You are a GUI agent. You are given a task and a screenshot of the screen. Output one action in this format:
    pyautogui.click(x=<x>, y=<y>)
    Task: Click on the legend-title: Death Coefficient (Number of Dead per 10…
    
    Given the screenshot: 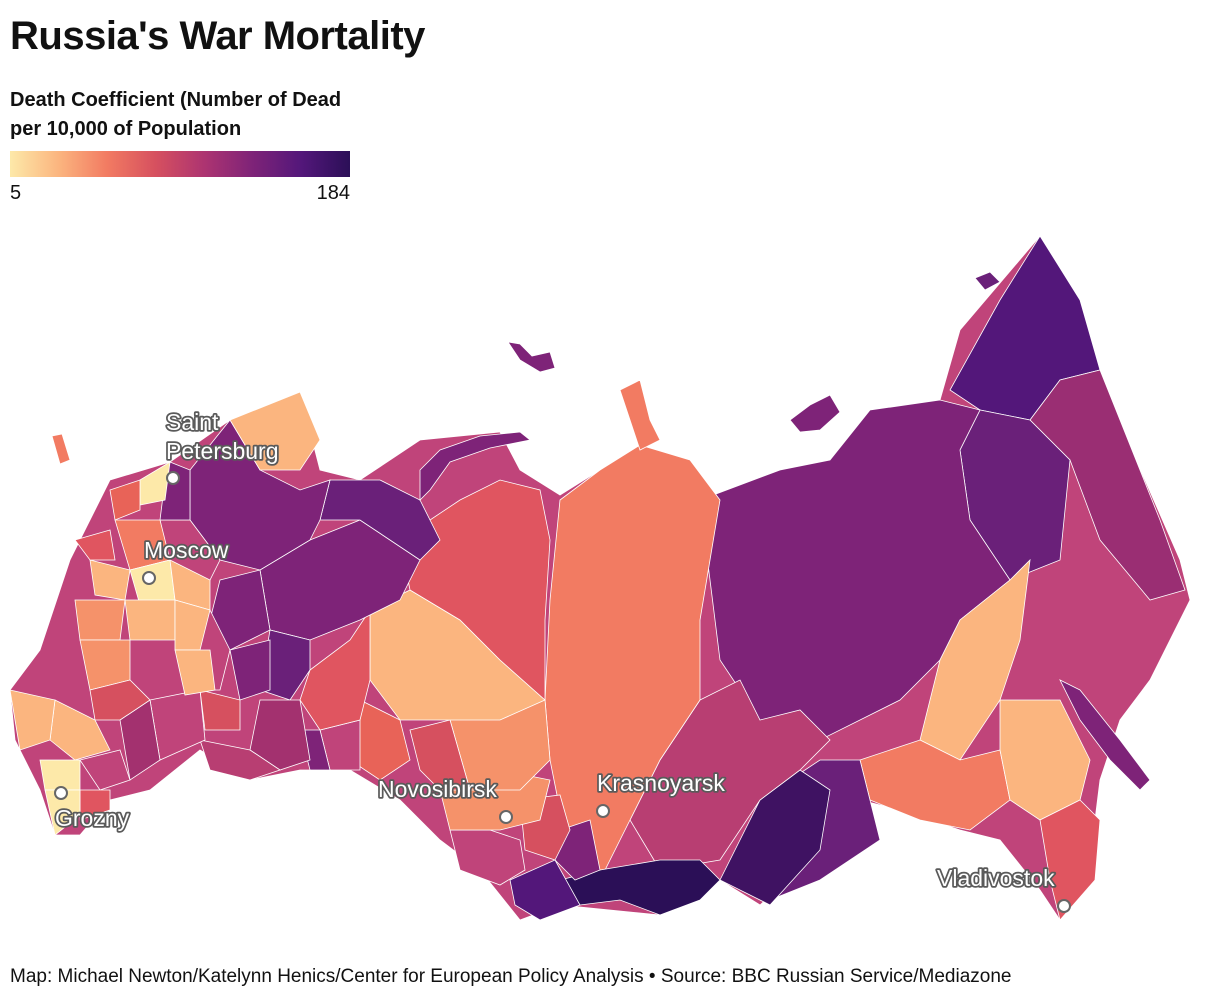 What is the action you would take?
    pyautogui.click(x=176, y=114)
    